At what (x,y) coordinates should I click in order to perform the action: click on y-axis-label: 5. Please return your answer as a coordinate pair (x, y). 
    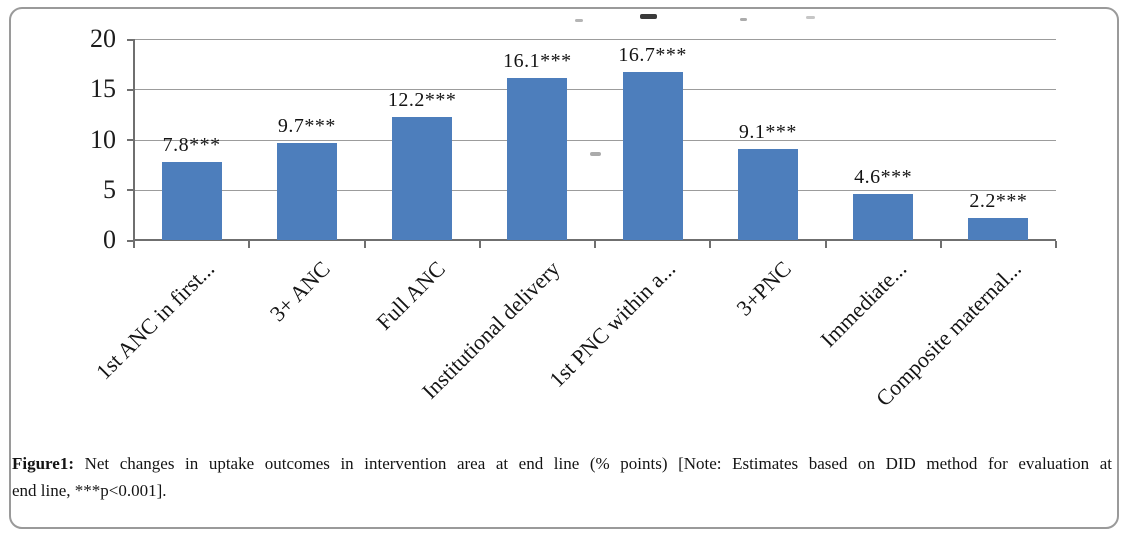
    Looking at the image, I should click on (109, 189).